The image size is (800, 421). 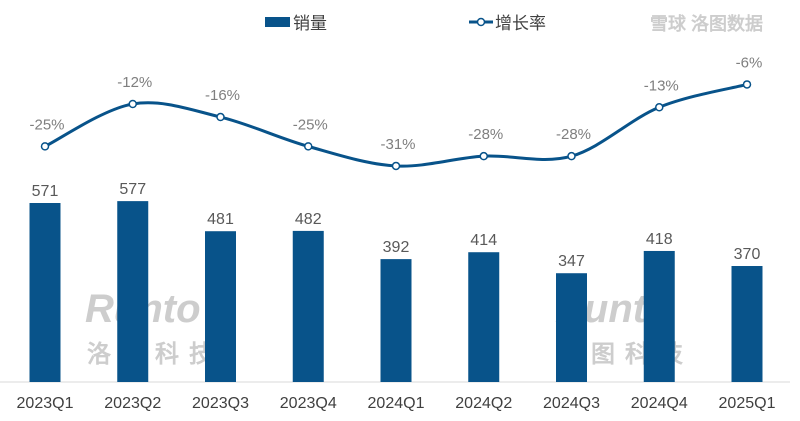 What do you see at coordinates (132, 403) in the screenshot?
I see `x-tick-label: 2023Q2` at bounding box center [132, 403].